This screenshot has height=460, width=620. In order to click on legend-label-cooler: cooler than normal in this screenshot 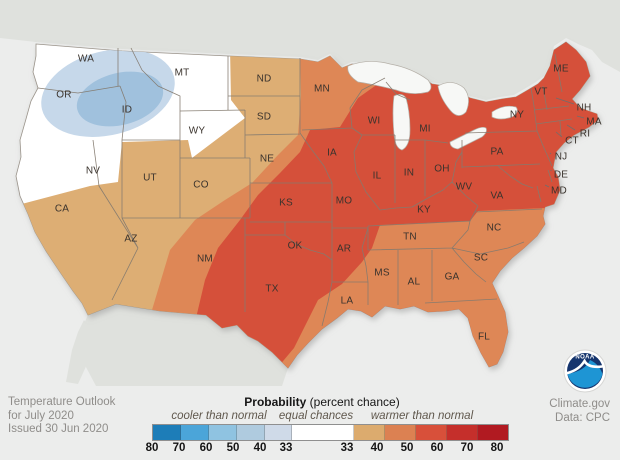, I will do `click(219, 416)`.